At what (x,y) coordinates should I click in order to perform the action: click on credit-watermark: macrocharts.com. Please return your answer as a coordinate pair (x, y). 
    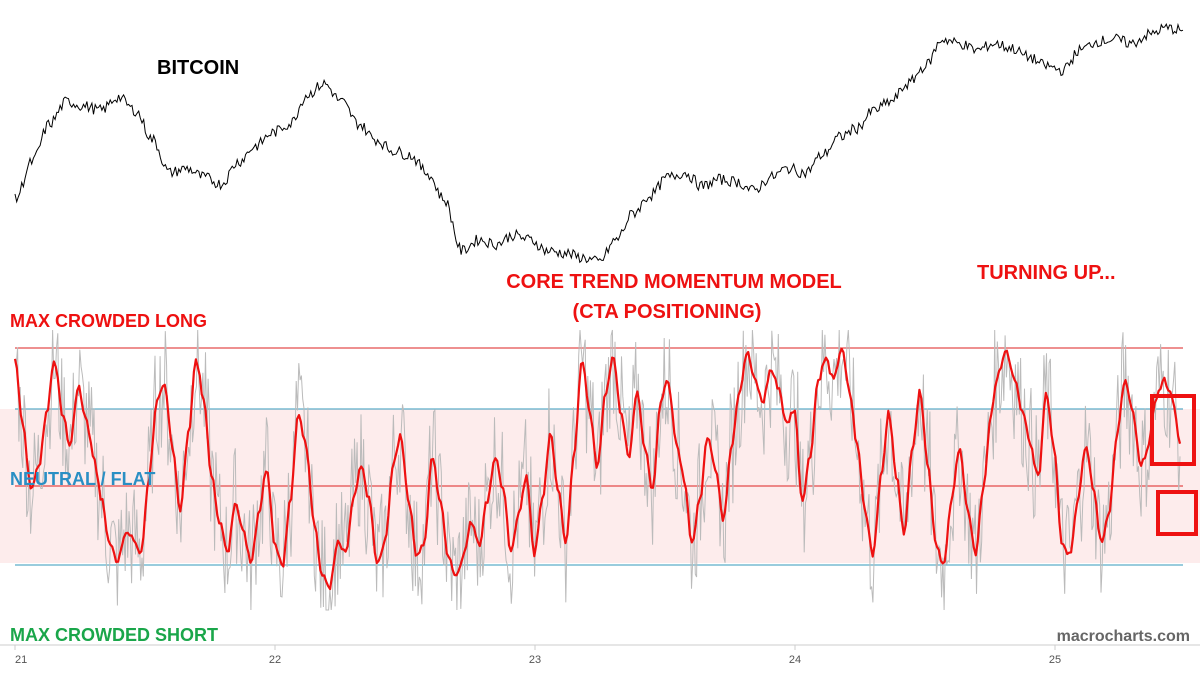
    Looking at the image, I should click on (1123, 636).